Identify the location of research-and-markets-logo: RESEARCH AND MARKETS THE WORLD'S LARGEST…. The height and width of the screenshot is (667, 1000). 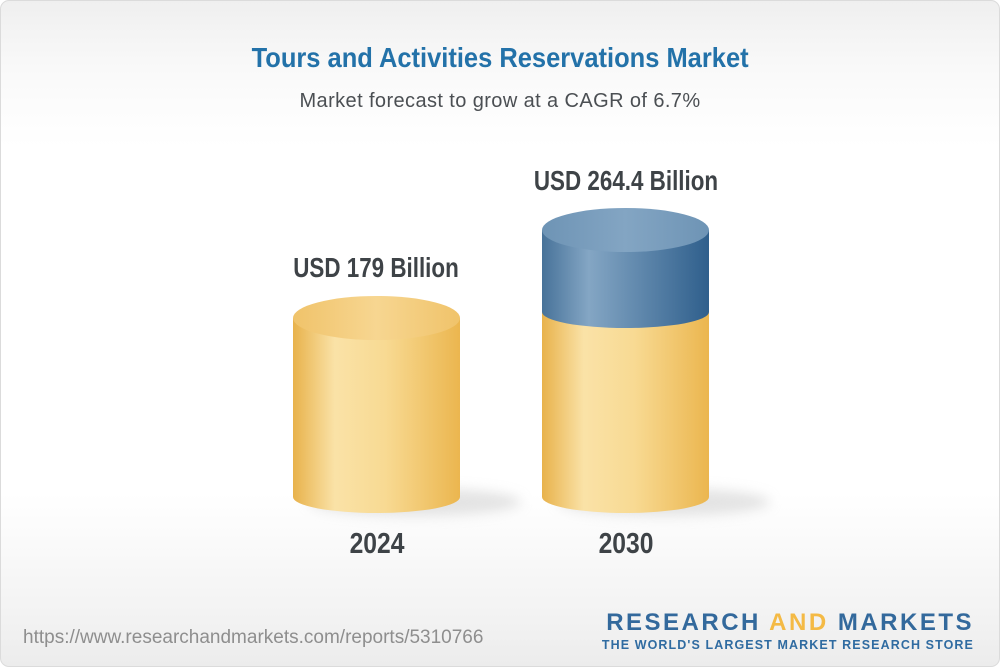
(787, 630).